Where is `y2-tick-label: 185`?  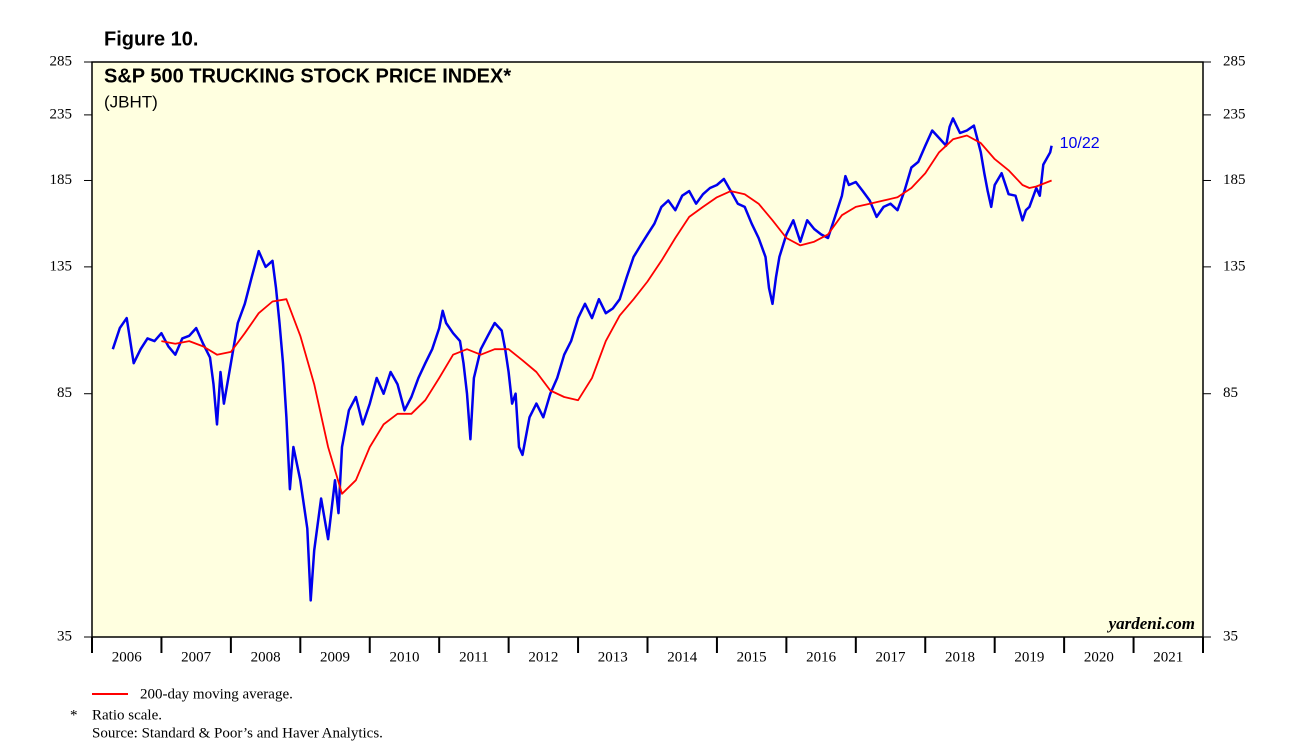
y2-tick-label: 185 is located at coordinates (1234, 180).